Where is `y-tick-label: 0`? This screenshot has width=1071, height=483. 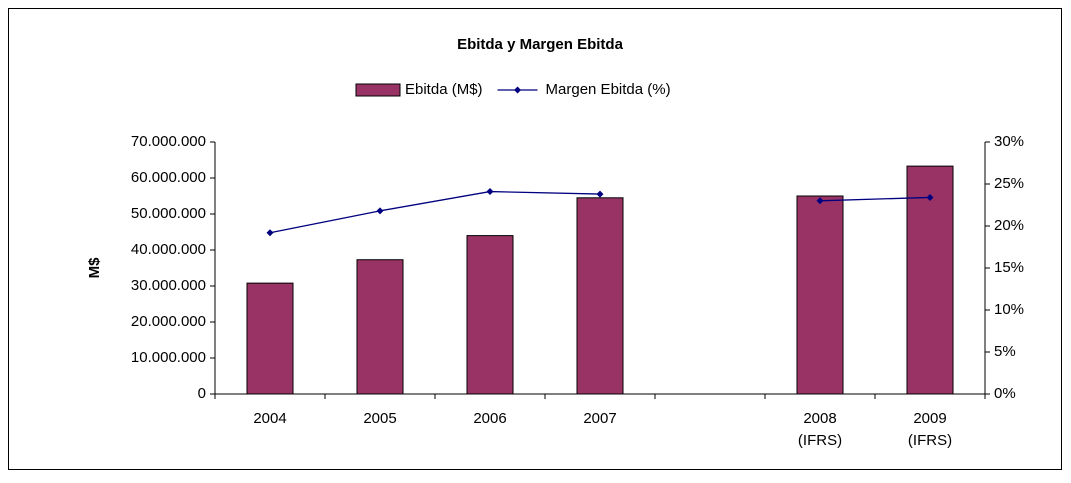 y-tick-label: 0 is located at coordinates (202, 393).